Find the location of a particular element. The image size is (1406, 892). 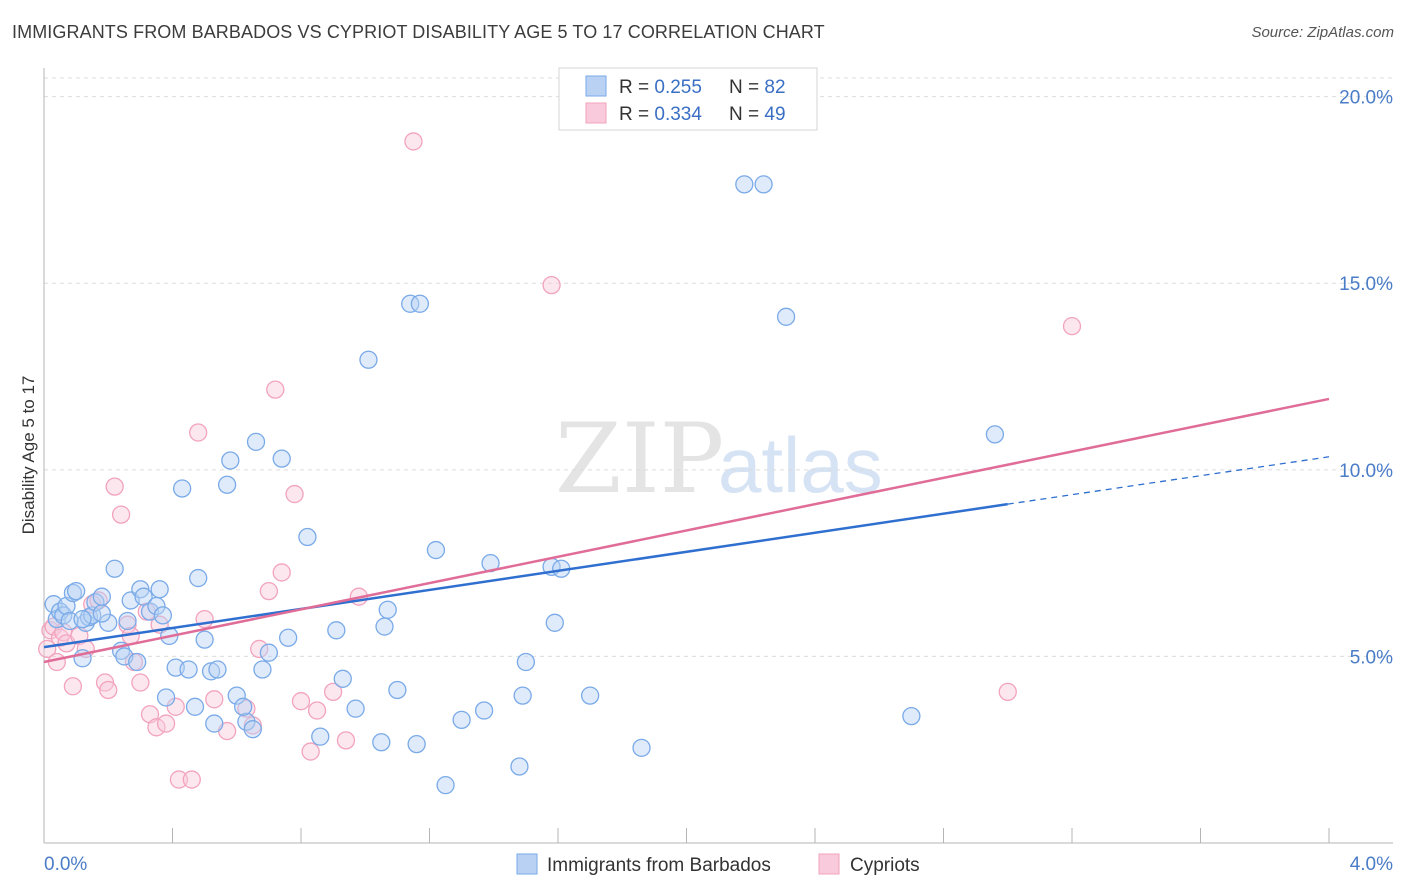

legend-row-1-text: R = 0.255 is located at coordinates (660, 87).